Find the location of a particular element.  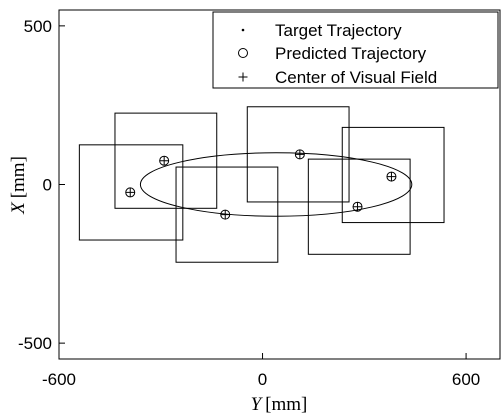

legend-label-target: Target Trajectory is located at coordinates (338, 30).